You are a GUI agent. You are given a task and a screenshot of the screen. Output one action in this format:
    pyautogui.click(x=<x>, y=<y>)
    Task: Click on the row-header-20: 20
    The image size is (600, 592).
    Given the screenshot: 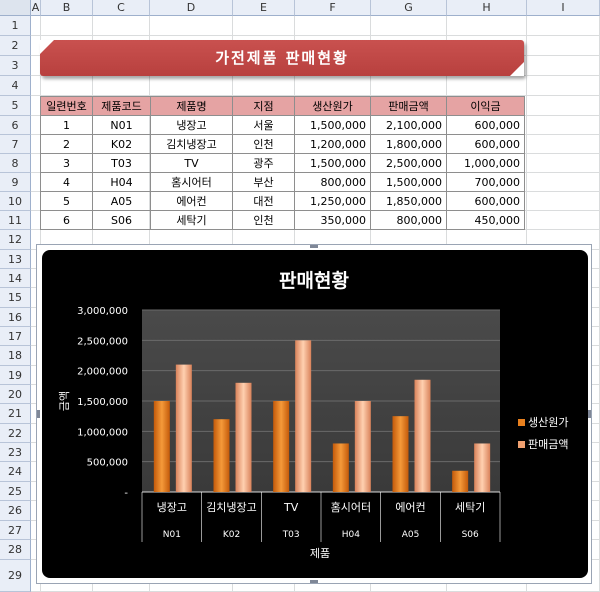 What is the action you would take?
    pyautogui.click(x=15, y=394)
    